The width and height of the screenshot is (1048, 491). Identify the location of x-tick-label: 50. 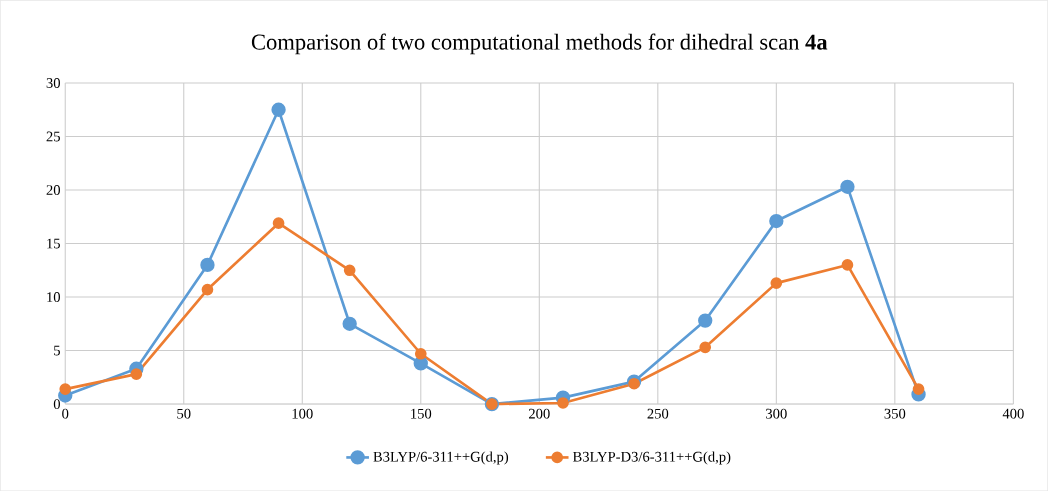
(184, 413).